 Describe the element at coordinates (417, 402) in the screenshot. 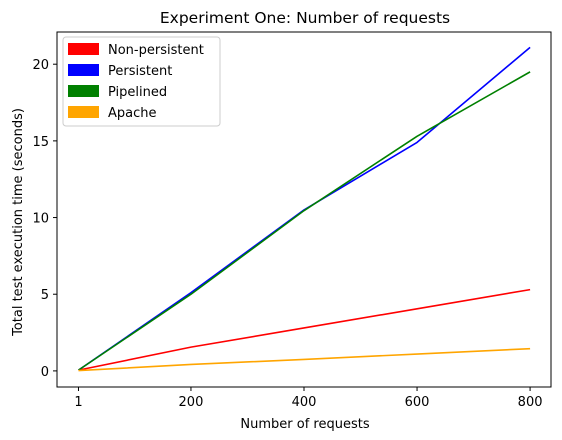

I see `x-tick-label: 600` at that location.